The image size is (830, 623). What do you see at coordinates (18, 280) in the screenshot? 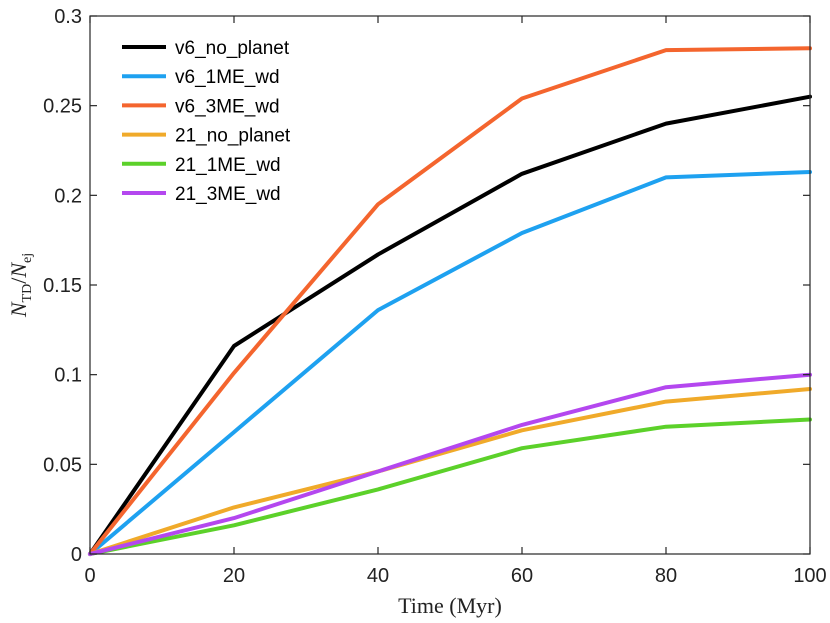
I see `y-axis-title-slash: /` at bounding box center [18, 280].